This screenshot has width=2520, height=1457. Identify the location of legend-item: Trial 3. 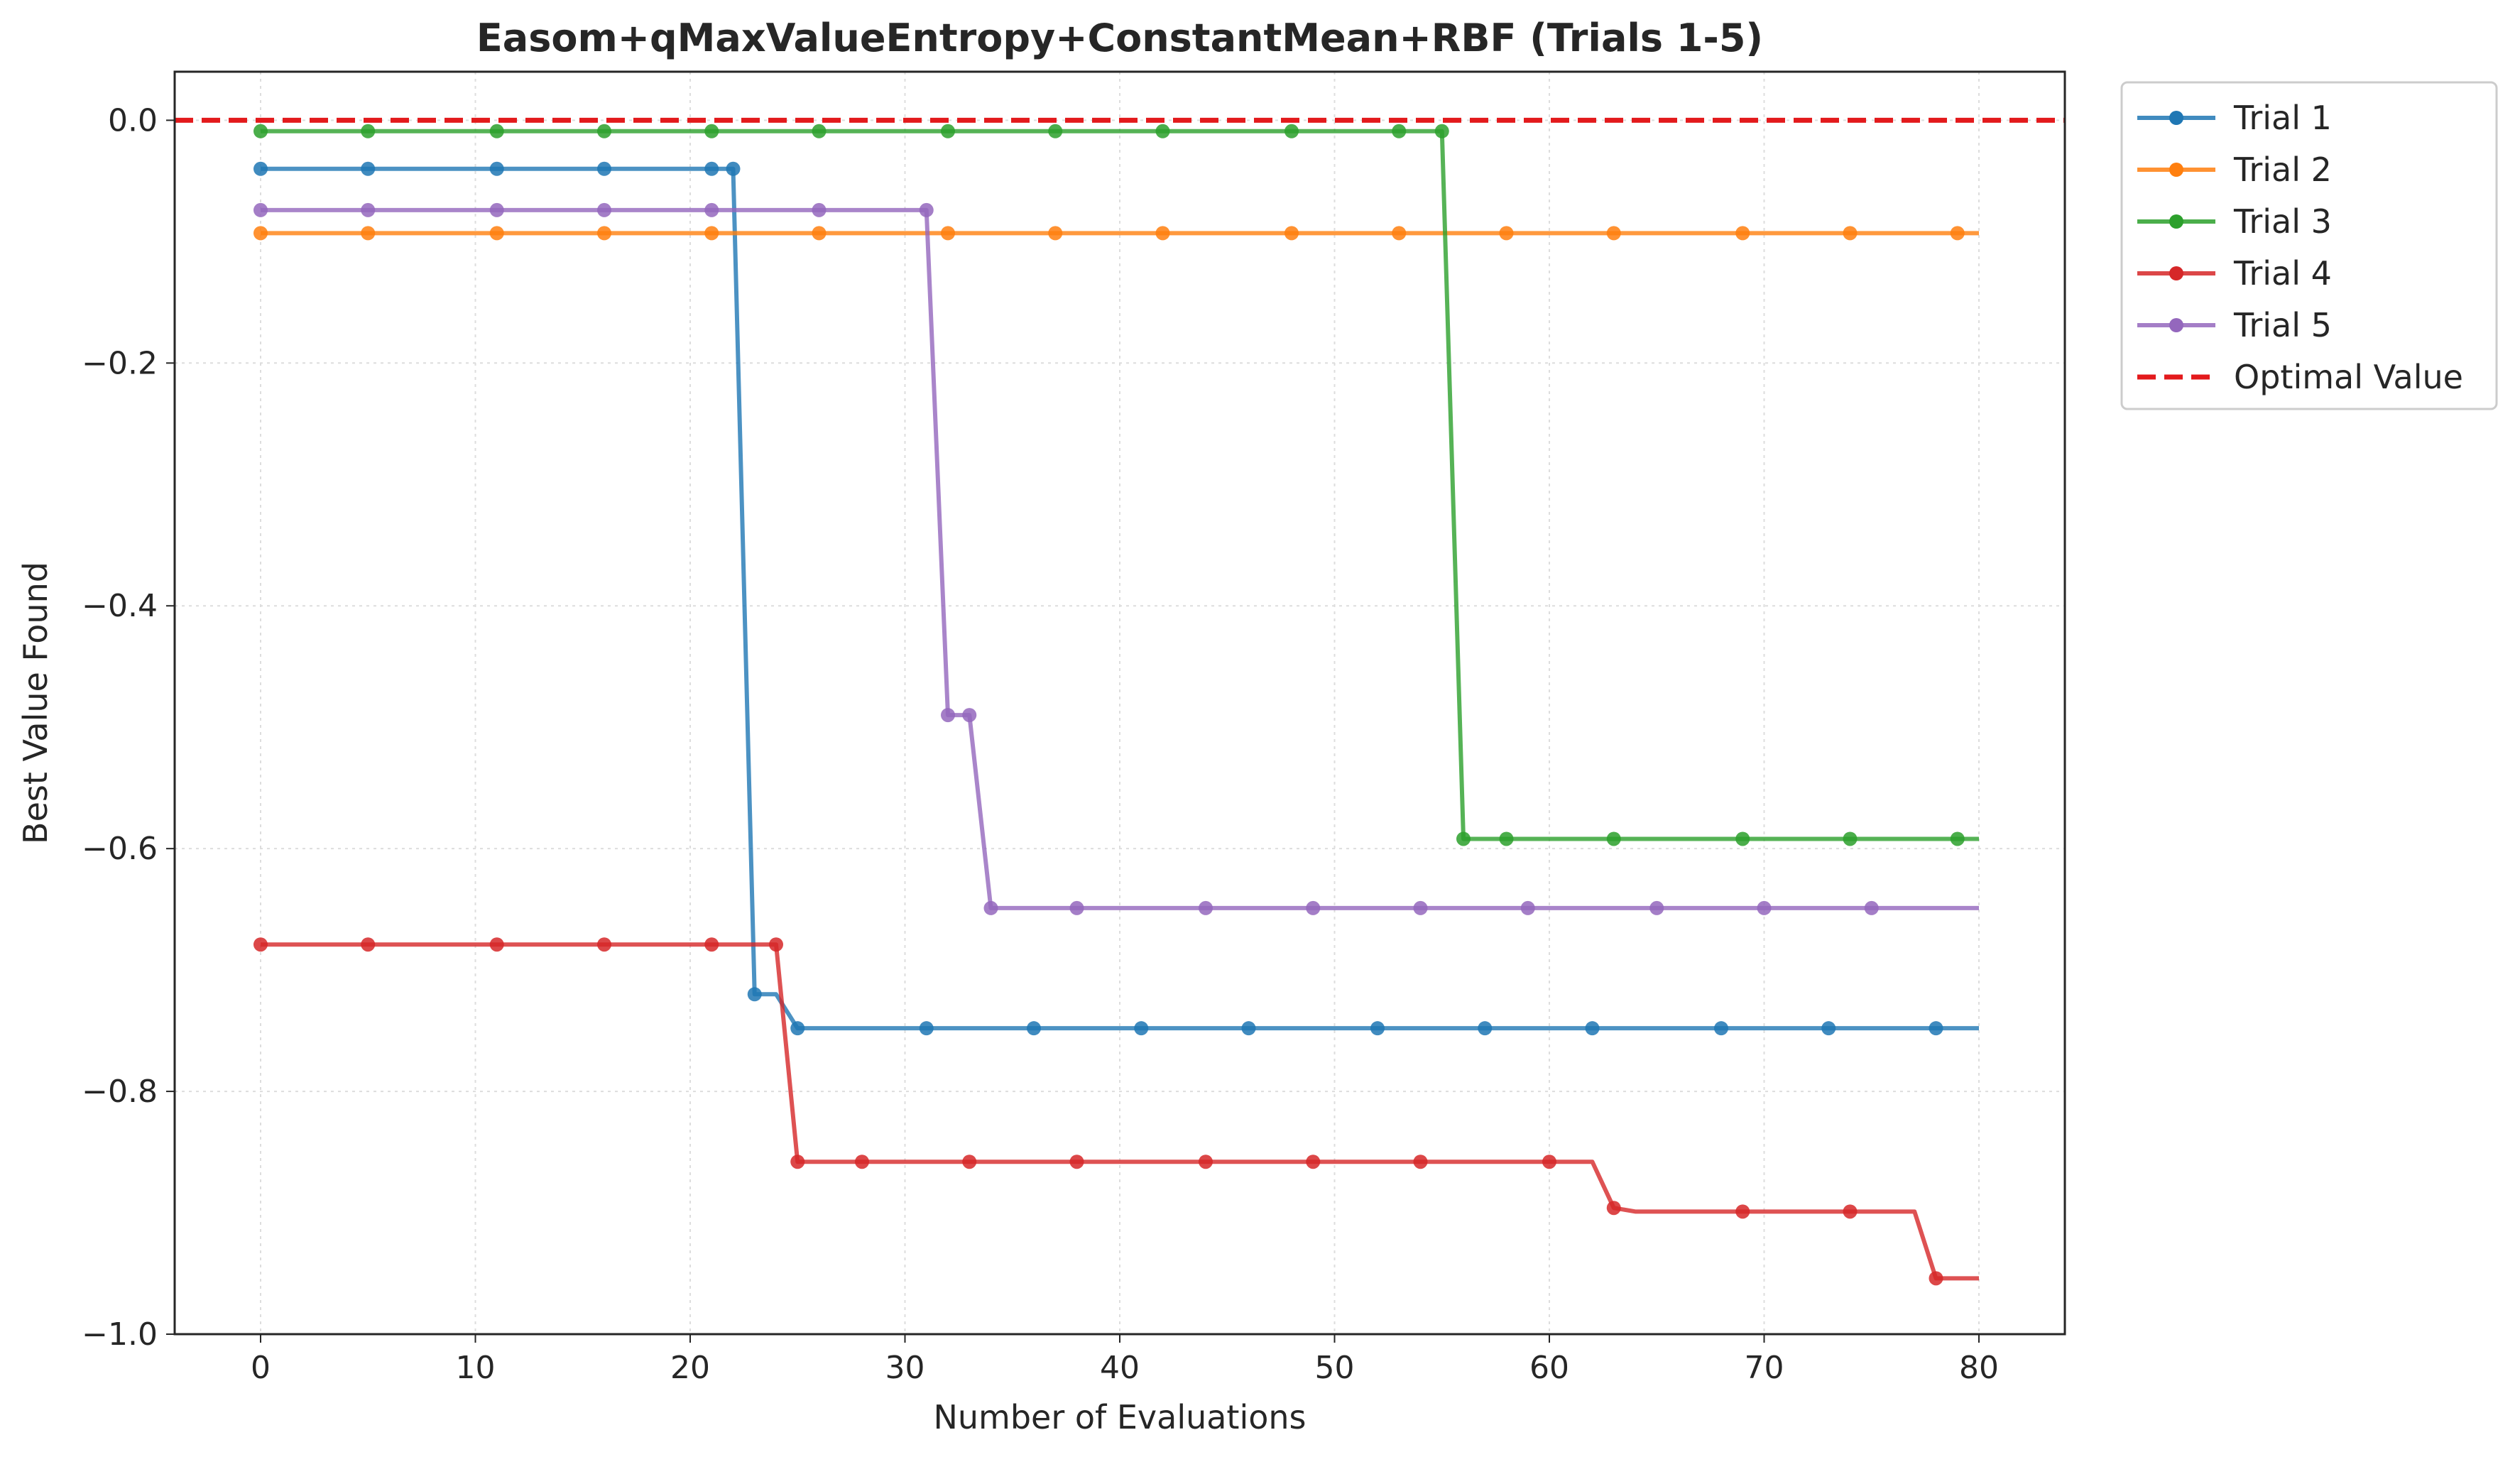
(2234, 222).